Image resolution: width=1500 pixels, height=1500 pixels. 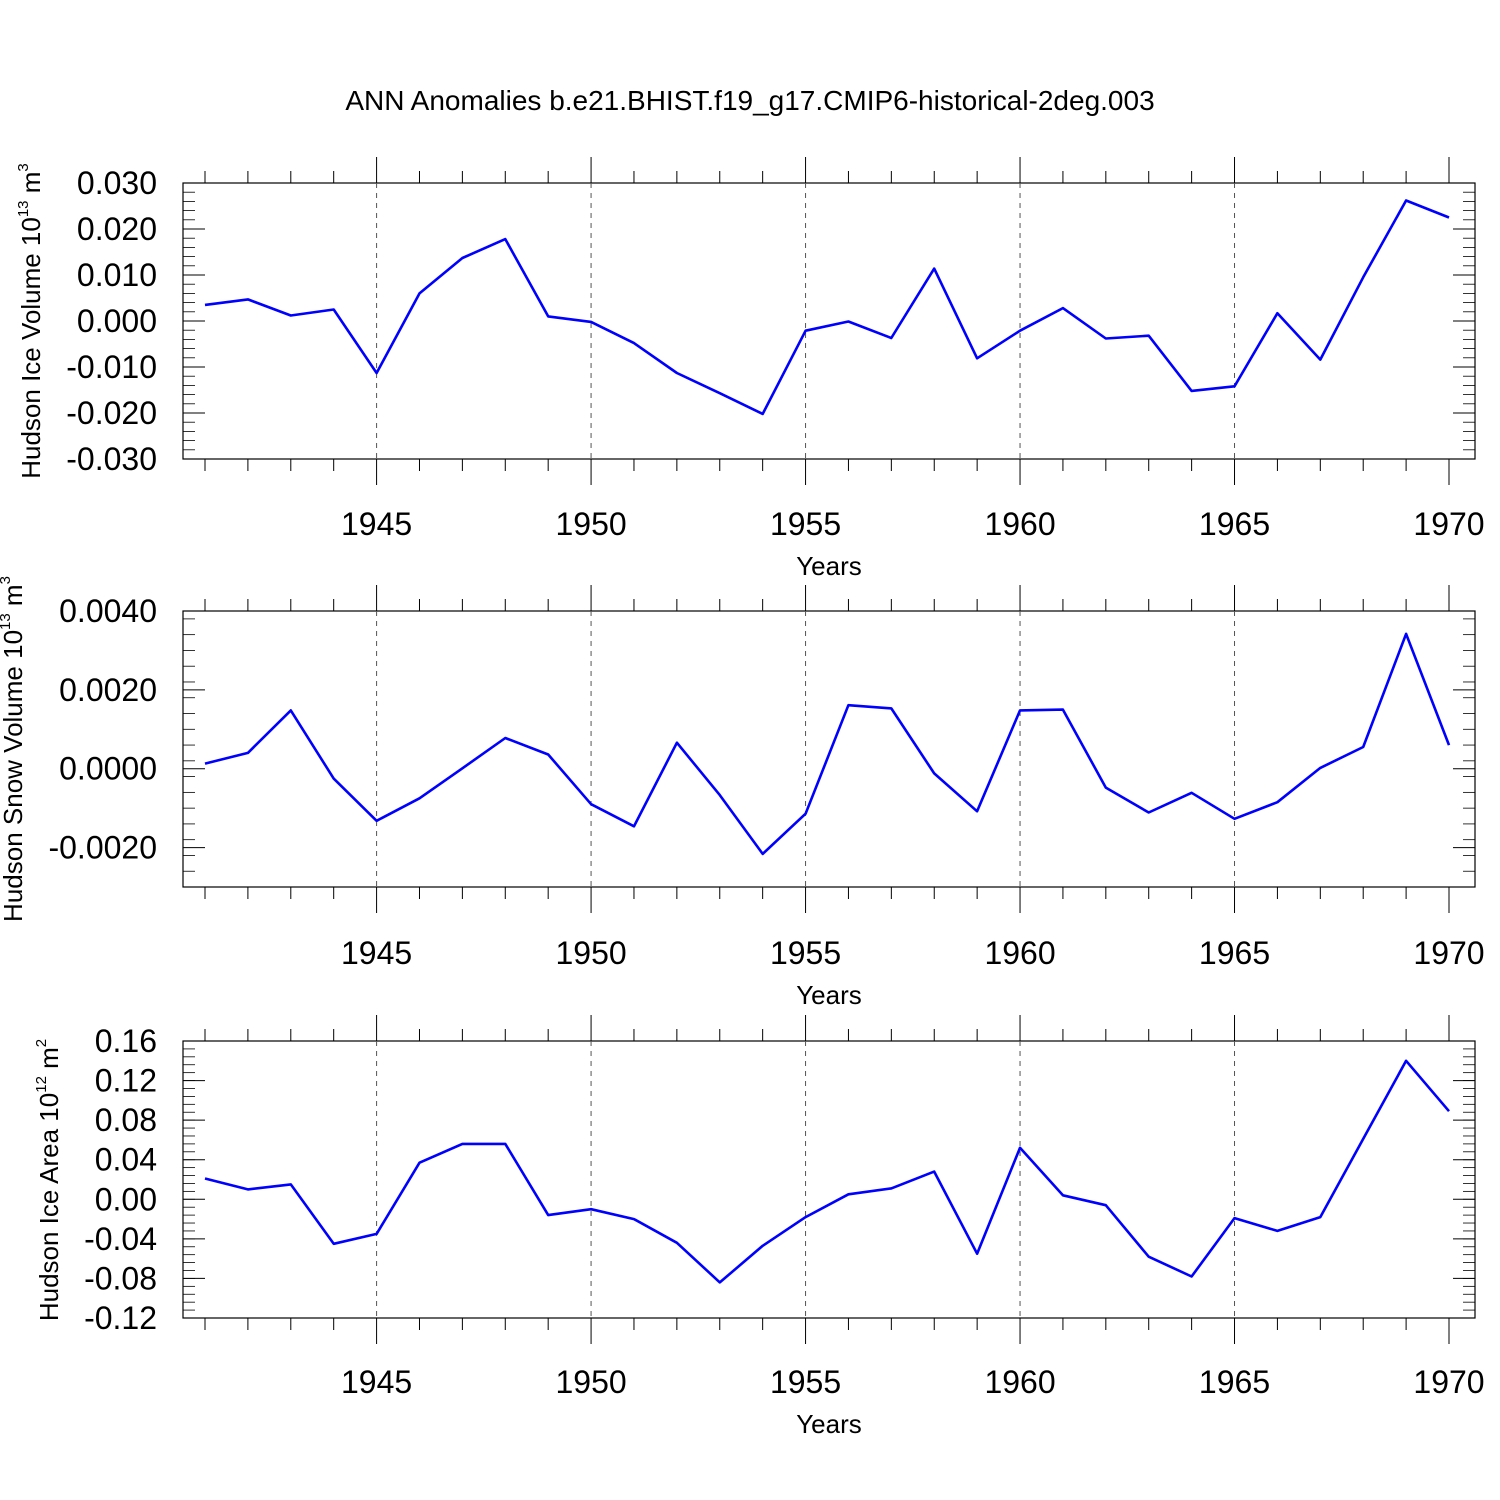 I want to click on y-tick-label: -0.08, so click(x=120, y=1278).